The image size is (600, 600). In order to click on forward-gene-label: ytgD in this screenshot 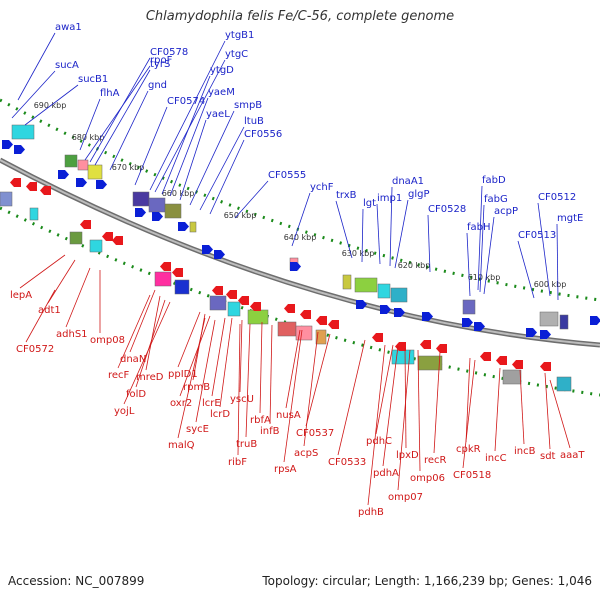, I will do `click(222, 70)`.